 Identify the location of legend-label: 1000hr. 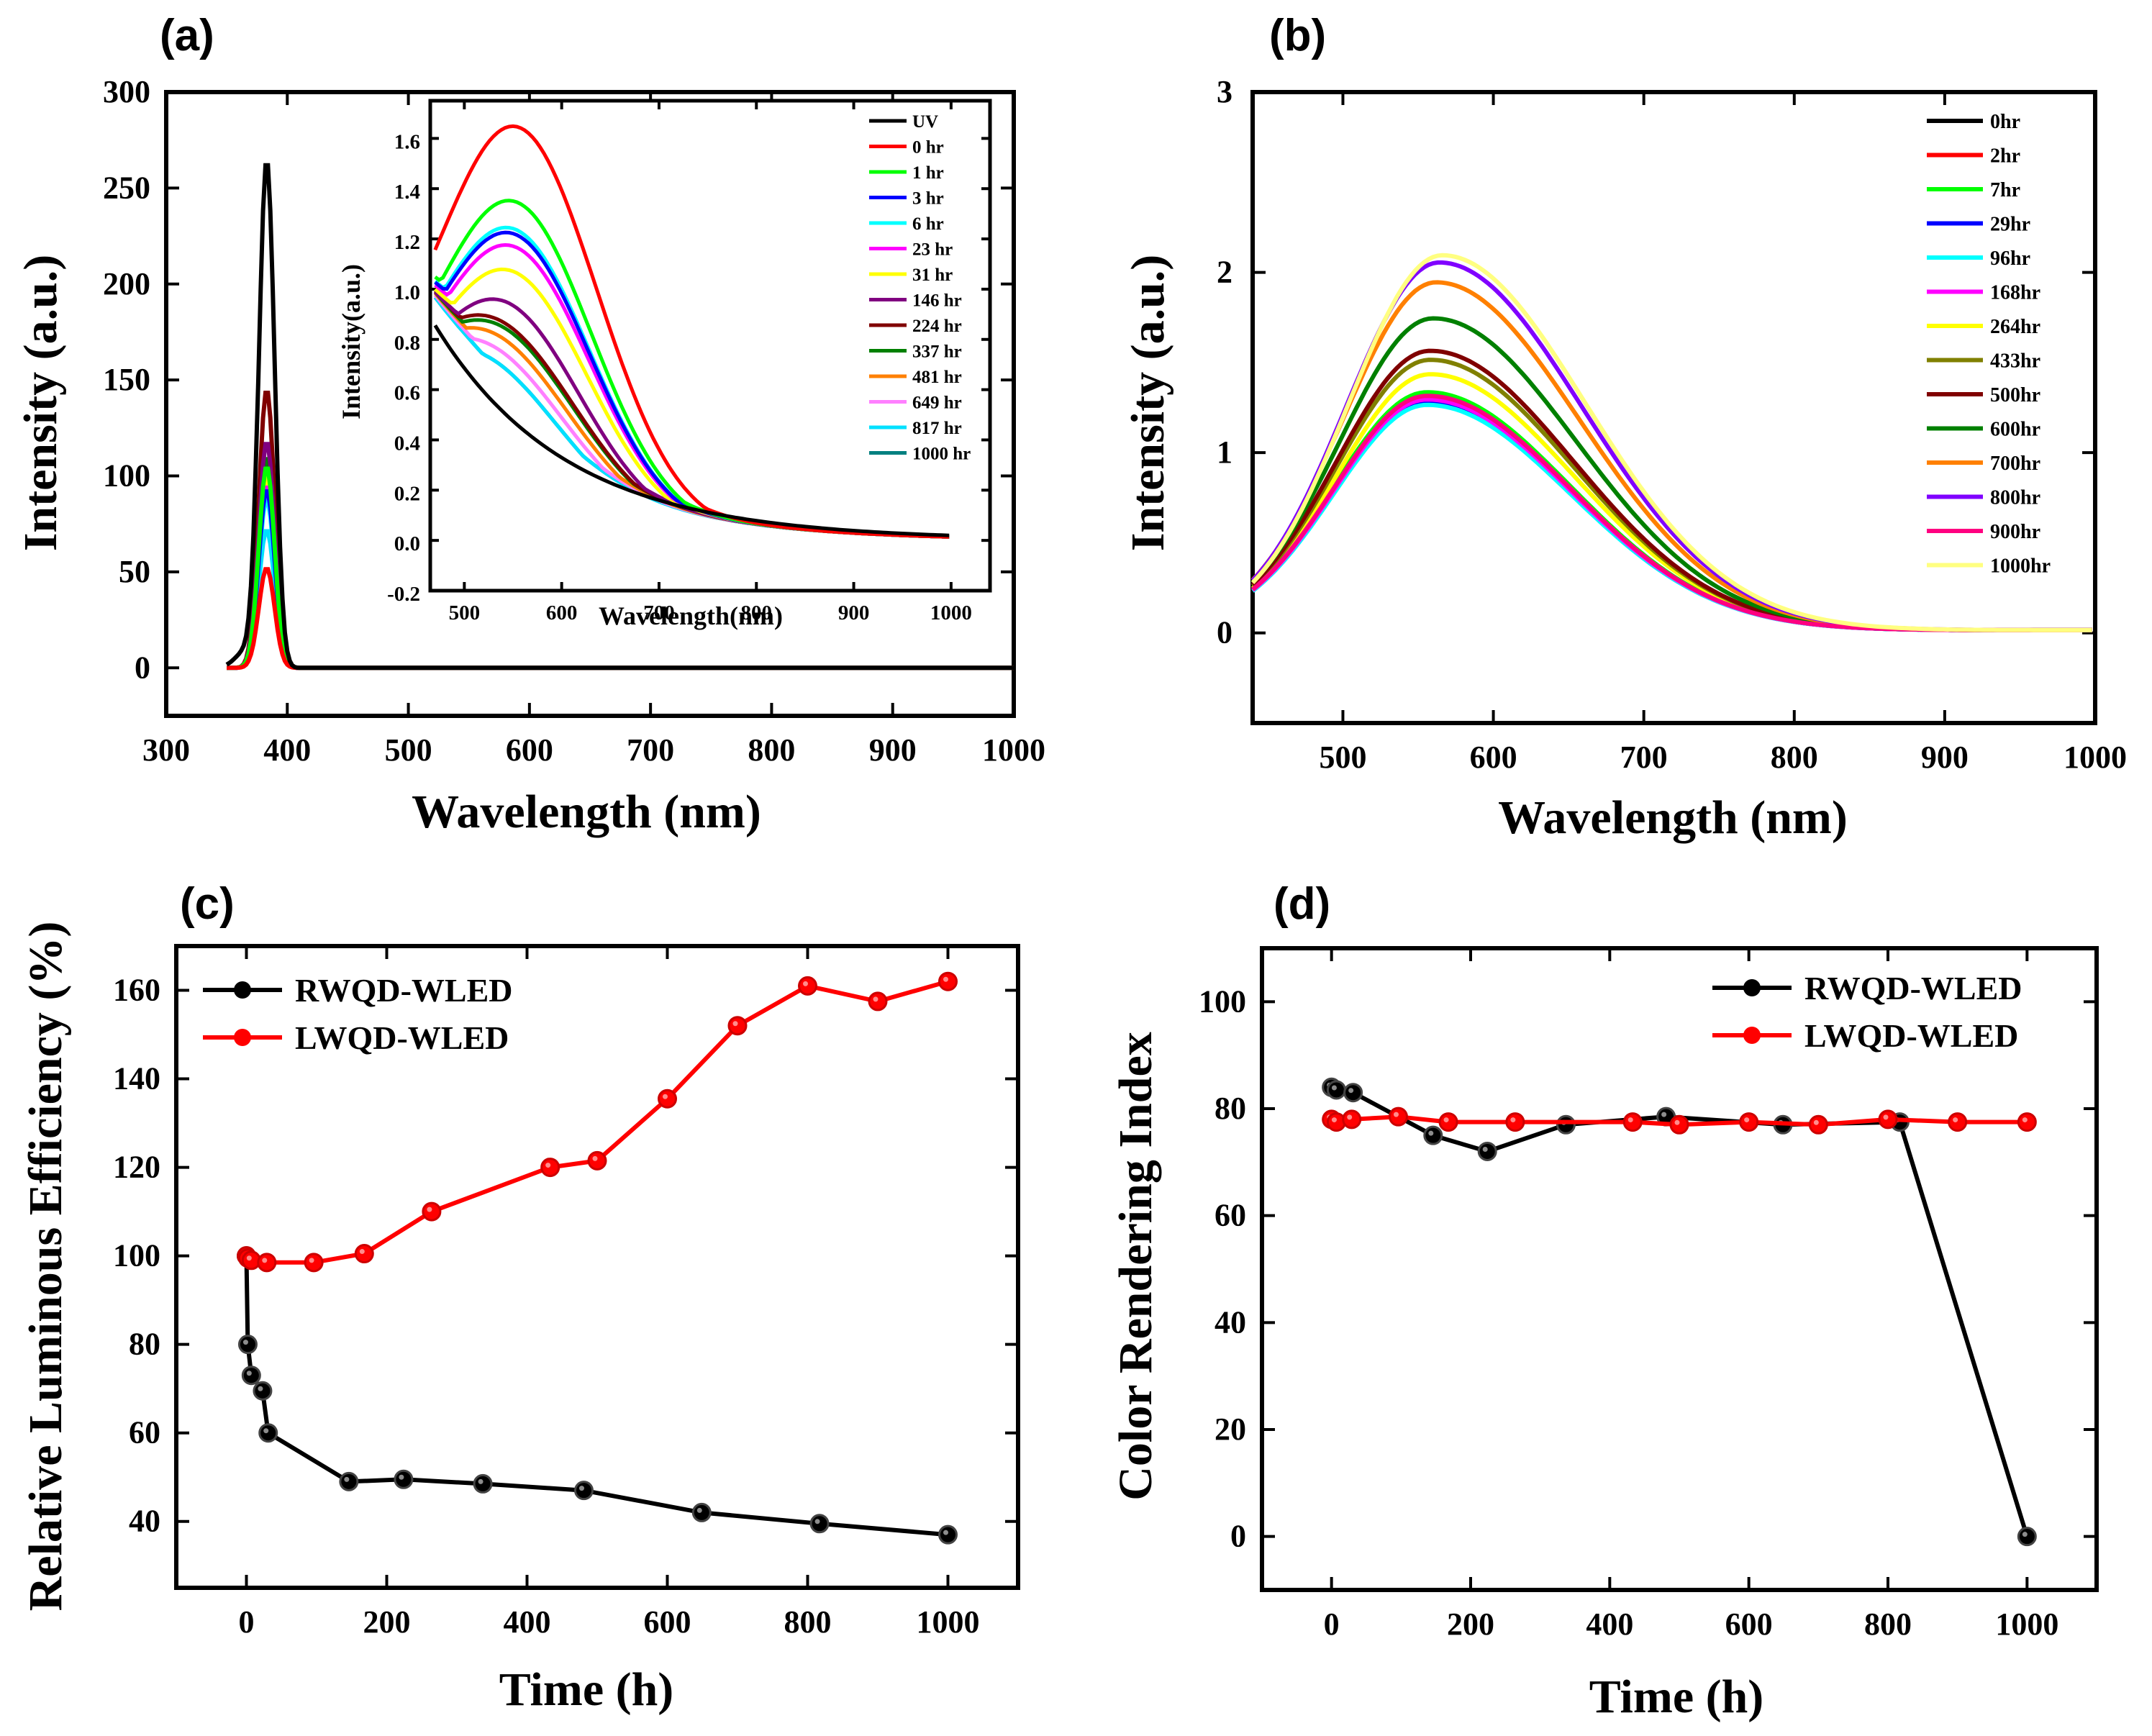
(2021, 566).